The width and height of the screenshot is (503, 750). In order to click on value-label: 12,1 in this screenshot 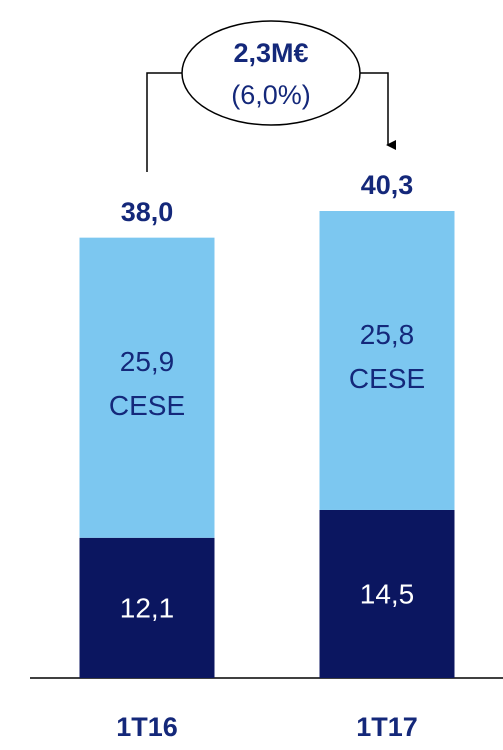, I will do `click(147, 607)`.